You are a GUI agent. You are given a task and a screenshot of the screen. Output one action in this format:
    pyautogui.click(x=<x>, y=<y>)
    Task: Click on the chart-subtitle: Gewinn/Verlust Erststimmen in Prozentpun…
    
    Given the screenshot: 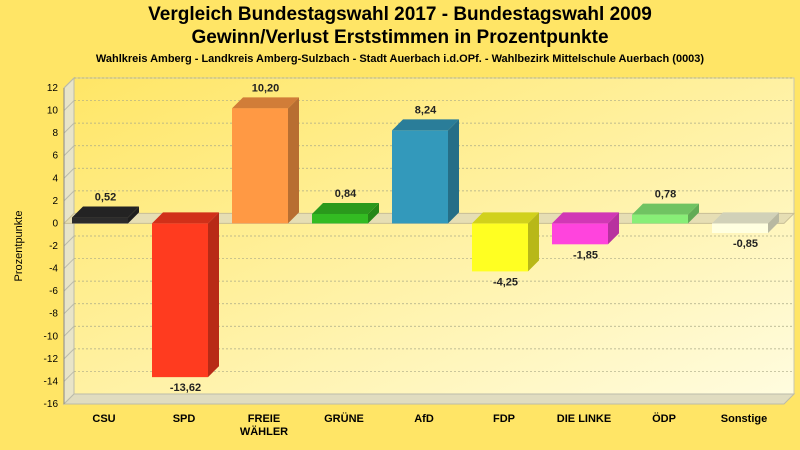 What is the action you would take?
    pyautogui.click(x=400, y=37)
    